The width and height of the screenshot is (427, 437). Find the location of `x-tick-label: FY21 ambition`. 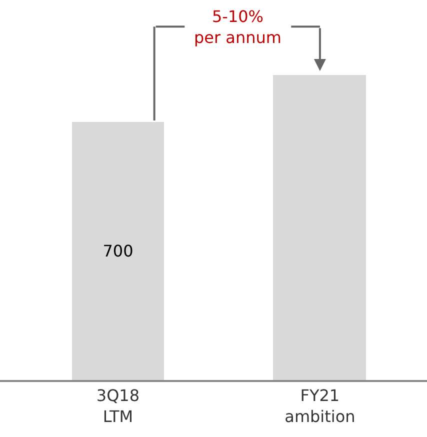

x-tick-label: FY21 ambition is located at coordinates (320, 406).